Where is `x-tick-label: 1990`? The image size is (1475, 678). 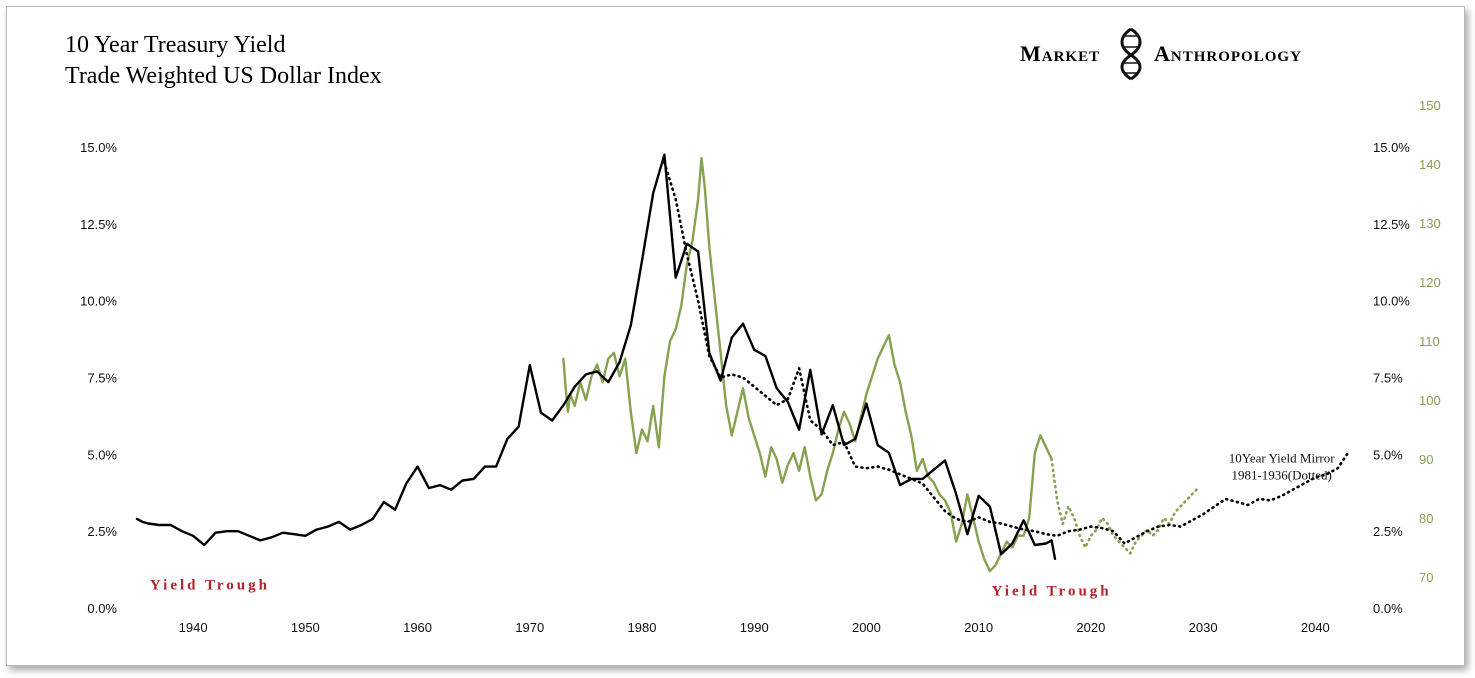 x-tick-label: 1990 is located at coordinates (754, 627).